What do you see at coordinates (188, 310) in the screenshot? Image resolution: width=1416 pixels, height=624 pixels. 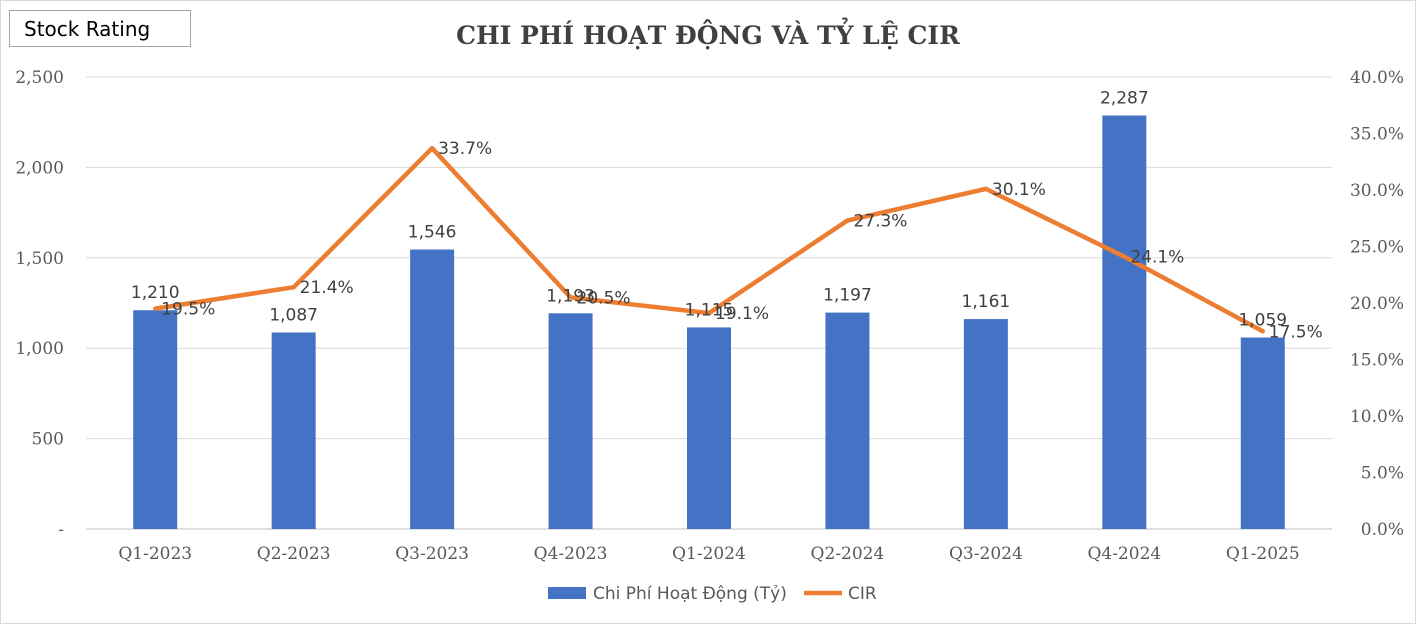 I see `line-data-label: 19.5%` at bounding box center [188, 310].